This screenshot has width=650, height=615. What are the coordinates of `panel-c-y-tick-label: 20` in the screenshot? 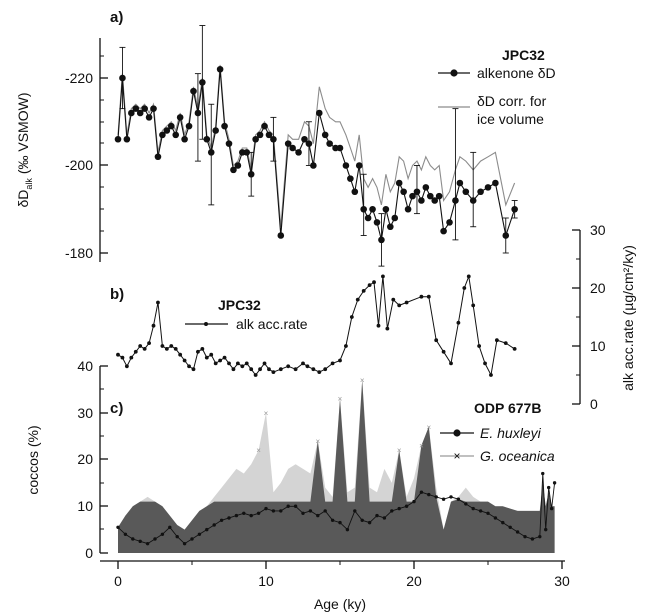 It's located at (85, 459).